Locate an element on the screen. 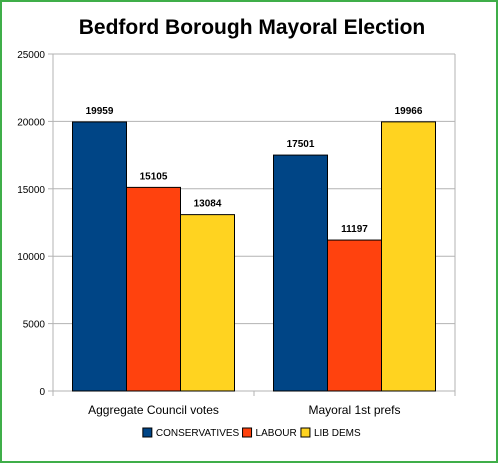 The width and height of the screenshot is (498, 463). legend-label: LABOUR is located at coordinates (276, 433).